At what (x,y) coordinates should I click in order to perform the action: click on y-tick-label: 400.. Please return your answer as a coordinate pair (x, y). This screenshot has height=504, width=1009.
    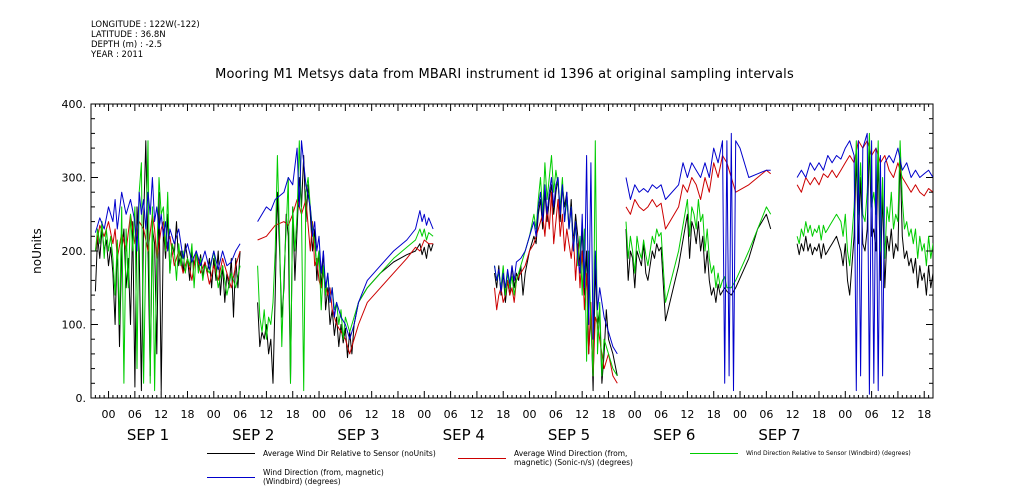
    Looking at the image, I should click on (74, 104).